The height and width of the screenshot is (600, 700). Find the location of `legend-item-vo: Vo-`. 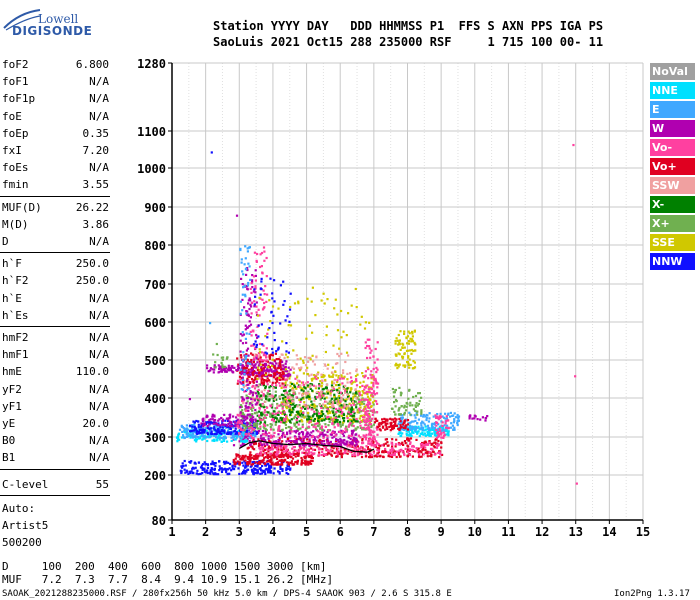

legend-item-vo: Vo- is located at coordinates (672, 147).